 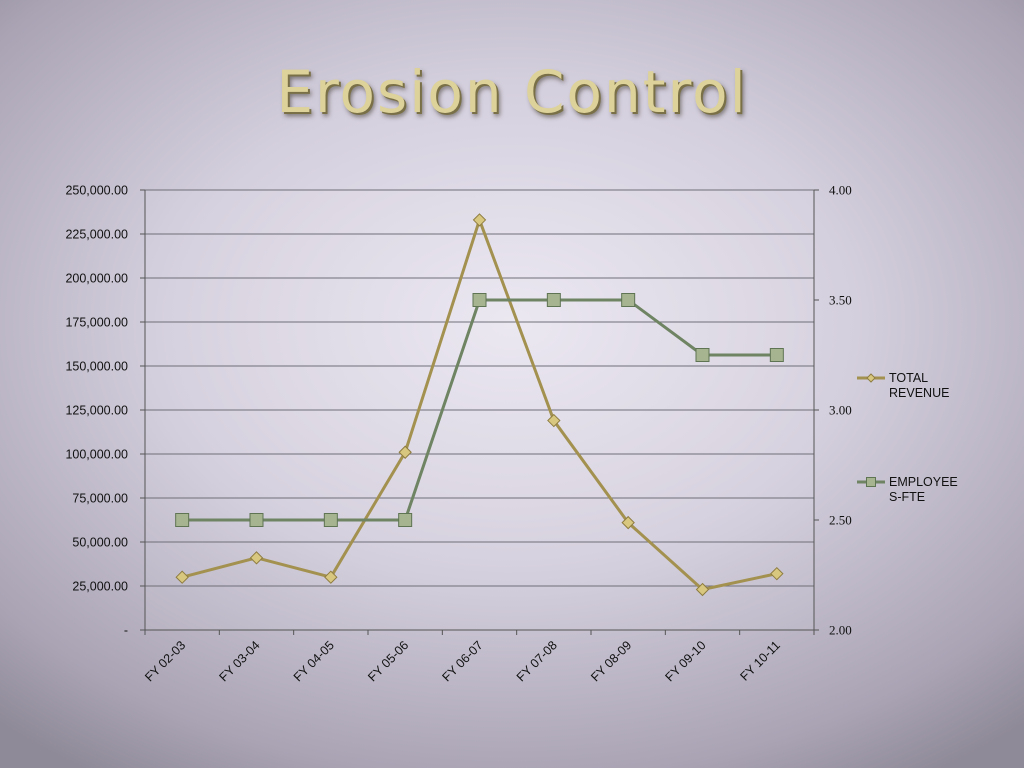 What do you see at coordinates (96, 323) in the screenshot?
I see `left-tick-label: 175,000.00` at bounding box center [96, 323].